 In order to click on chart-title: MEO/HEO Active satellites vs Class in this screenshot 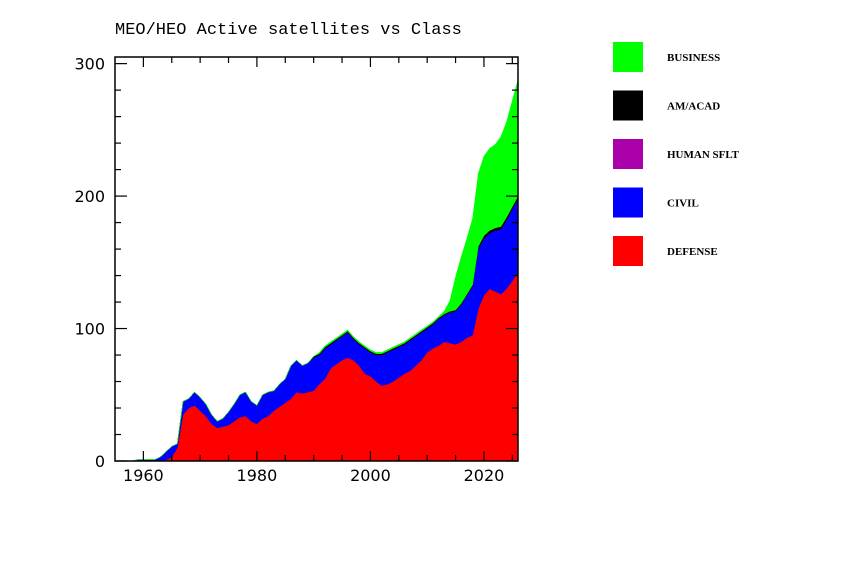, I will do `click(288, 30)`.